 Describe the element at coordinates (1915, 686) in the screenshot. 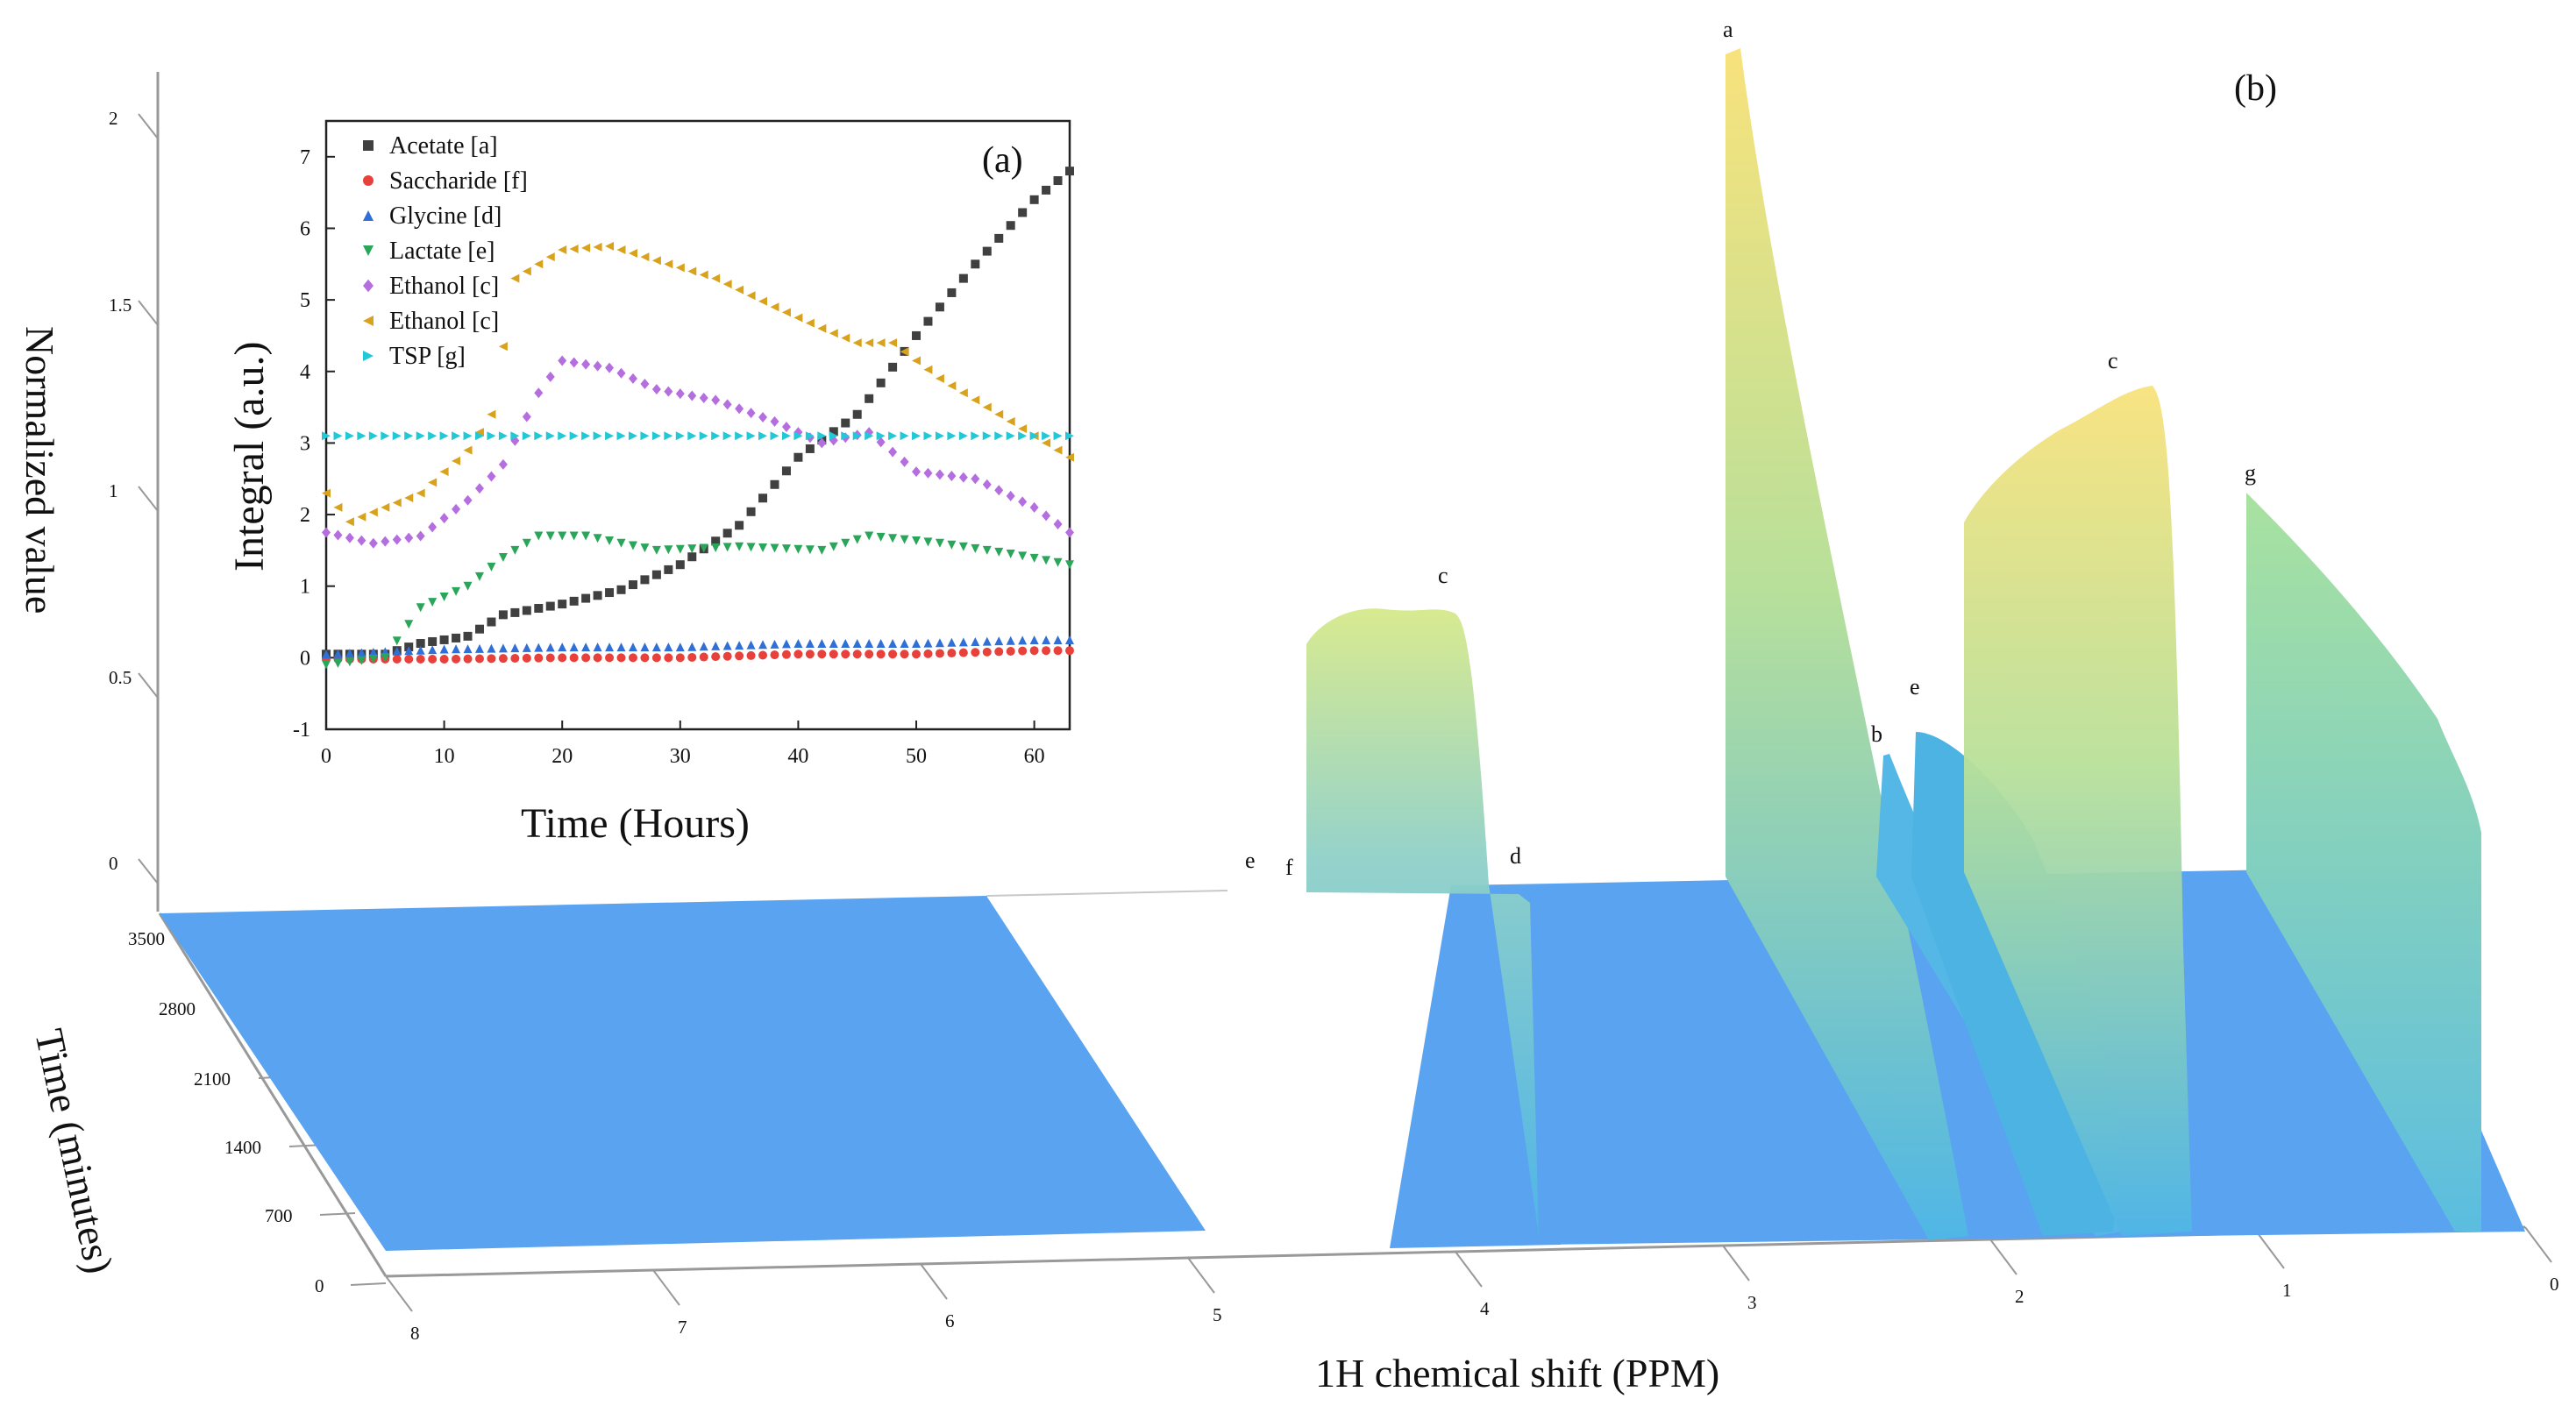

I see `peak-label-e: e` at that location.